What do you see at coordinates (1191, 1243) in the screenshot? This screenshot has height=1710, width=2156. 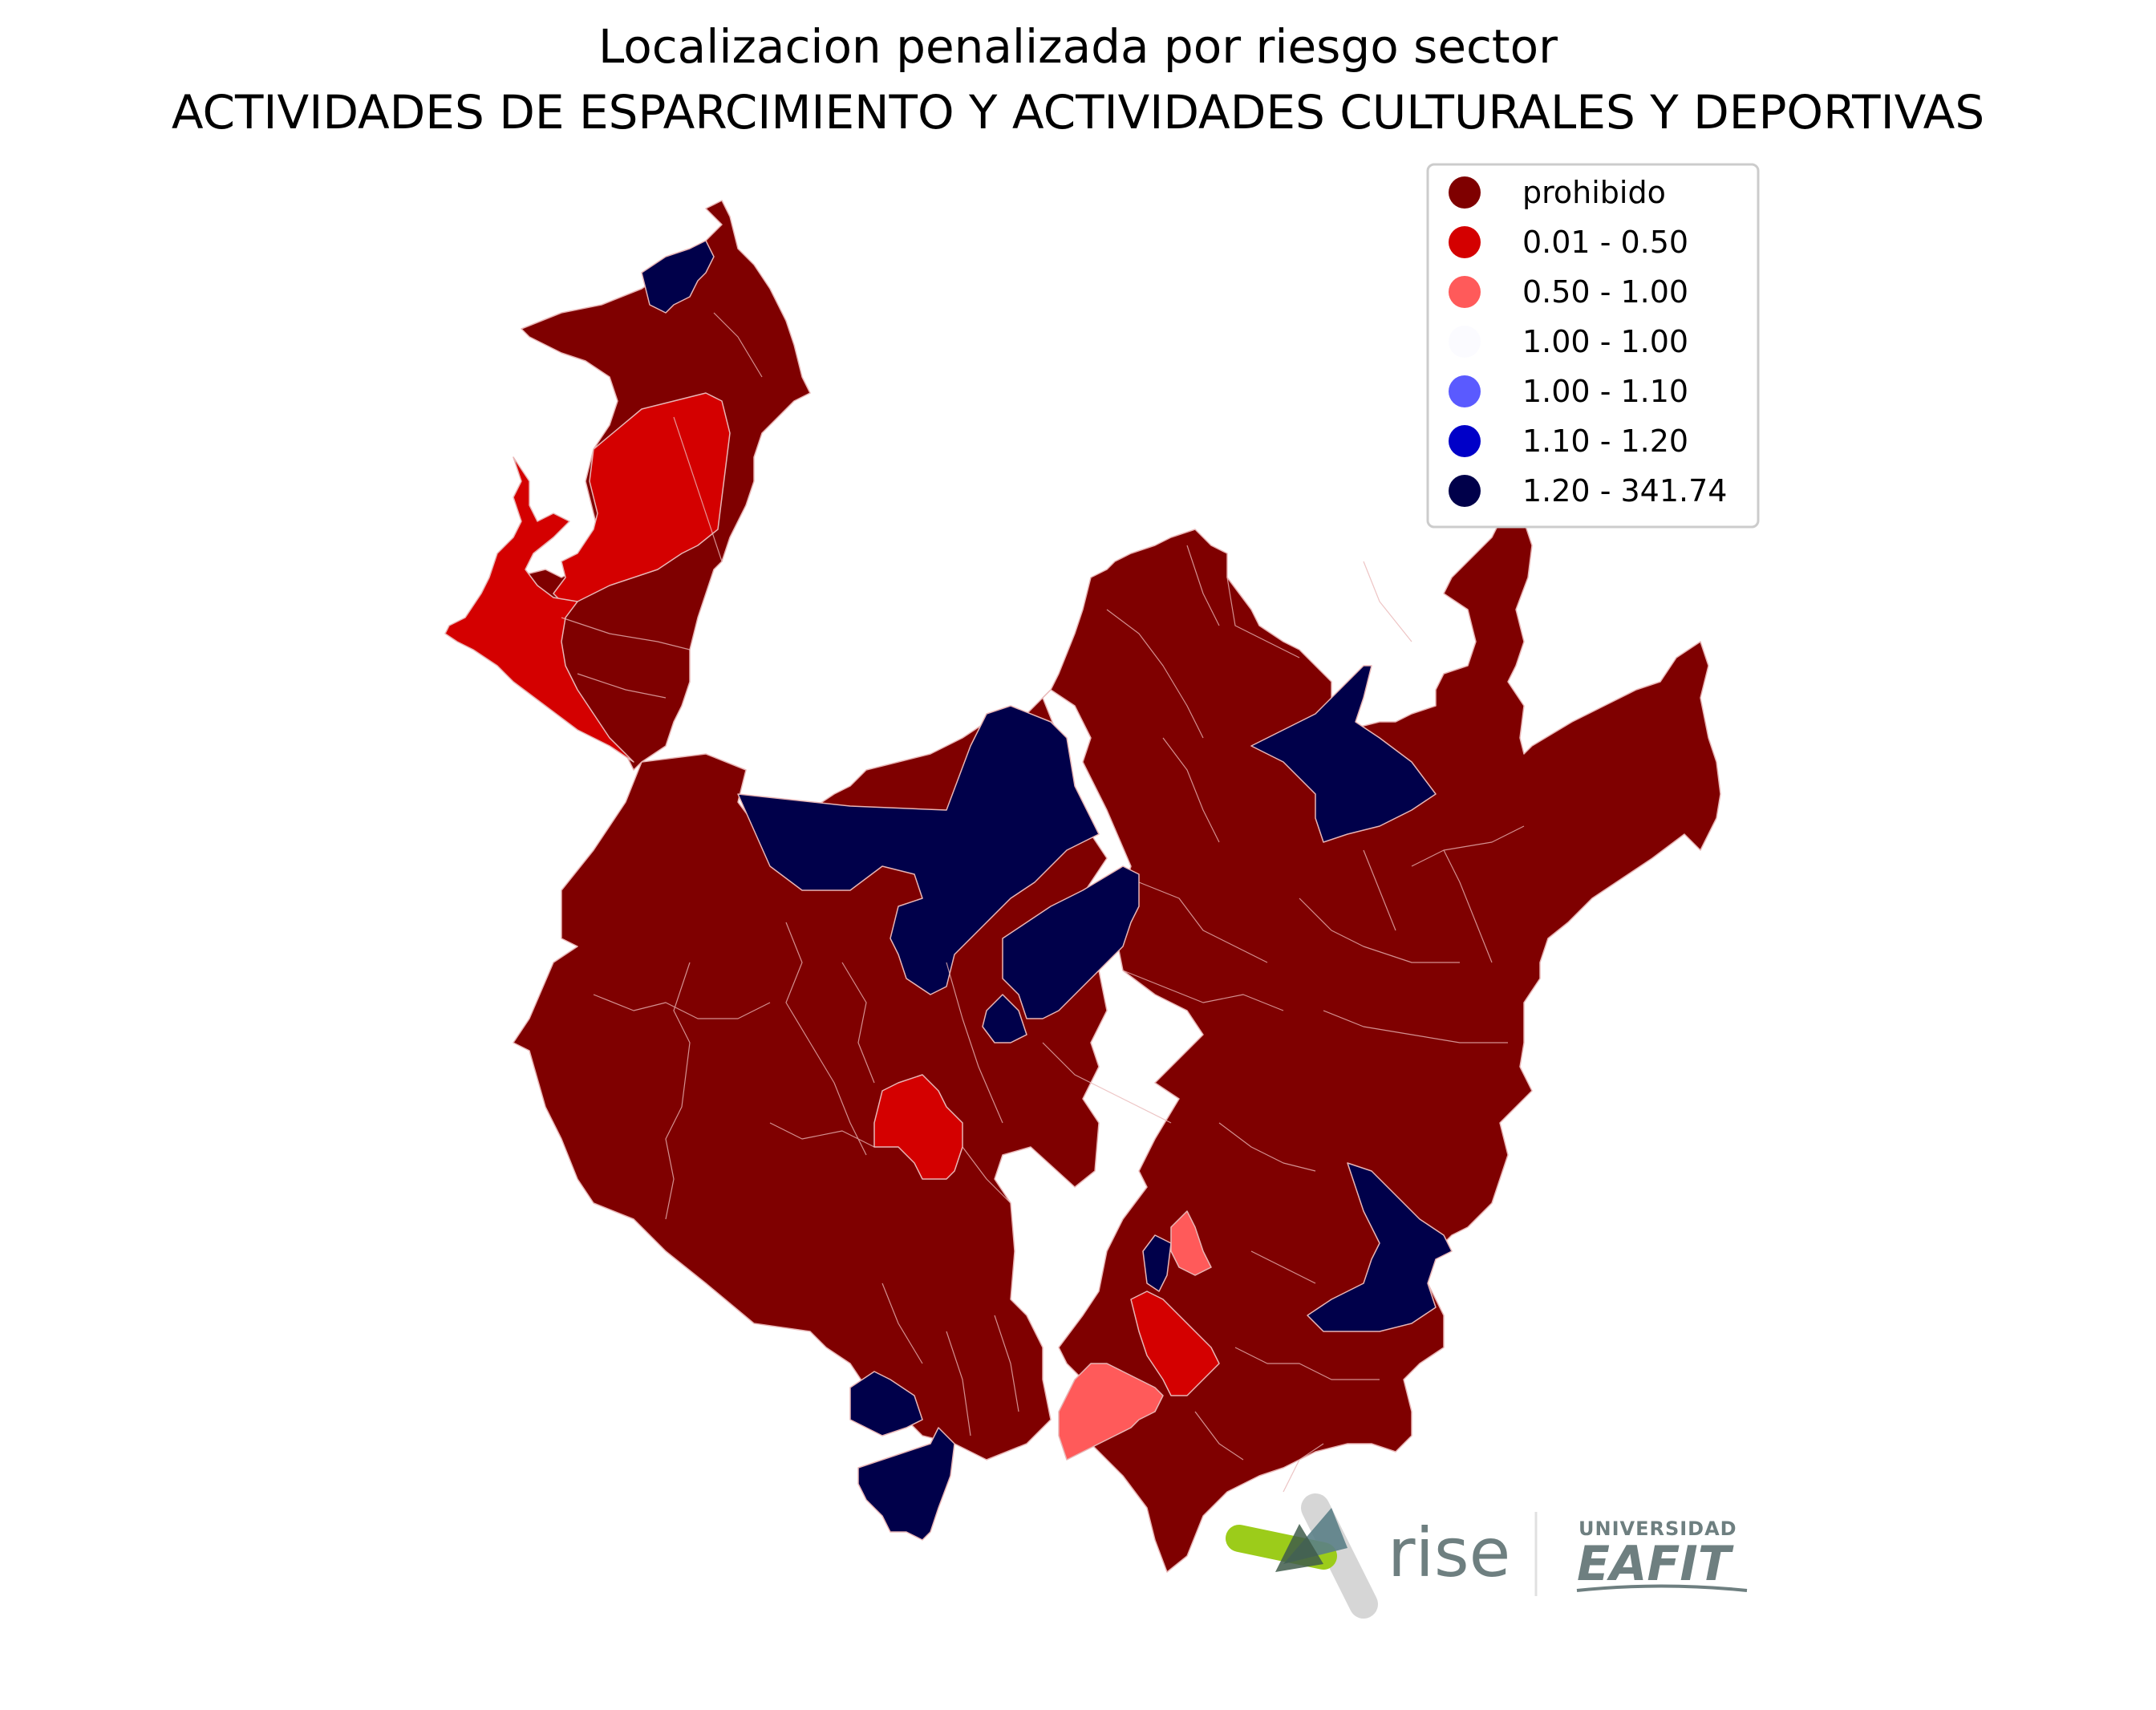 I see `region-0.50-1.00-east` at bounding box center [1191, 1243].